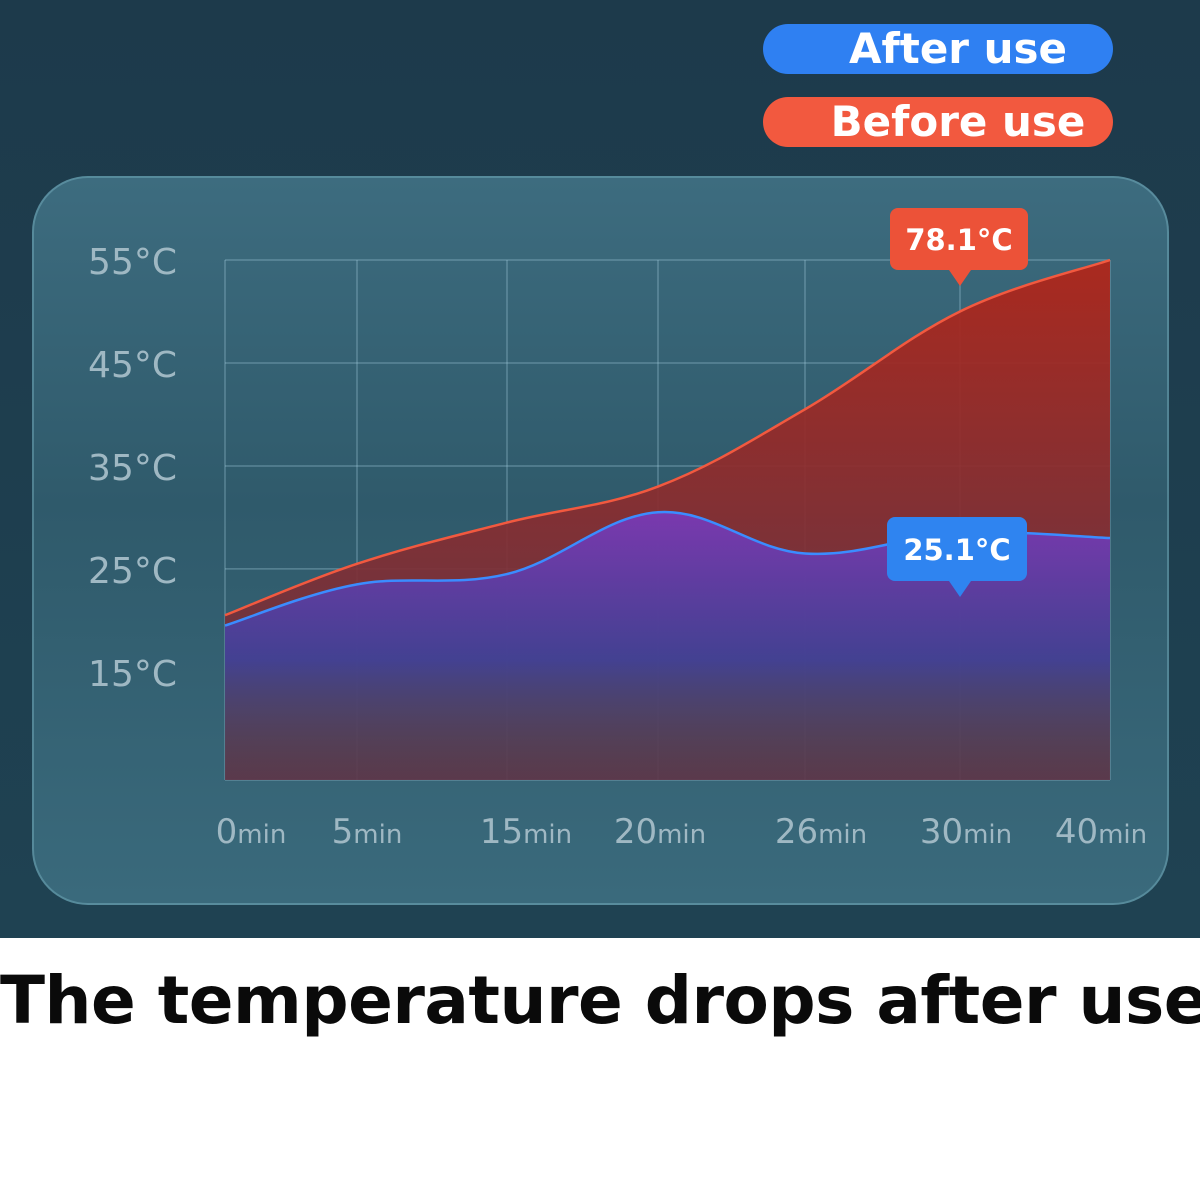 The width and height of the screenshot is (1200, 1200). I want to click on x-tick-label: 15min, so click(526, 832).